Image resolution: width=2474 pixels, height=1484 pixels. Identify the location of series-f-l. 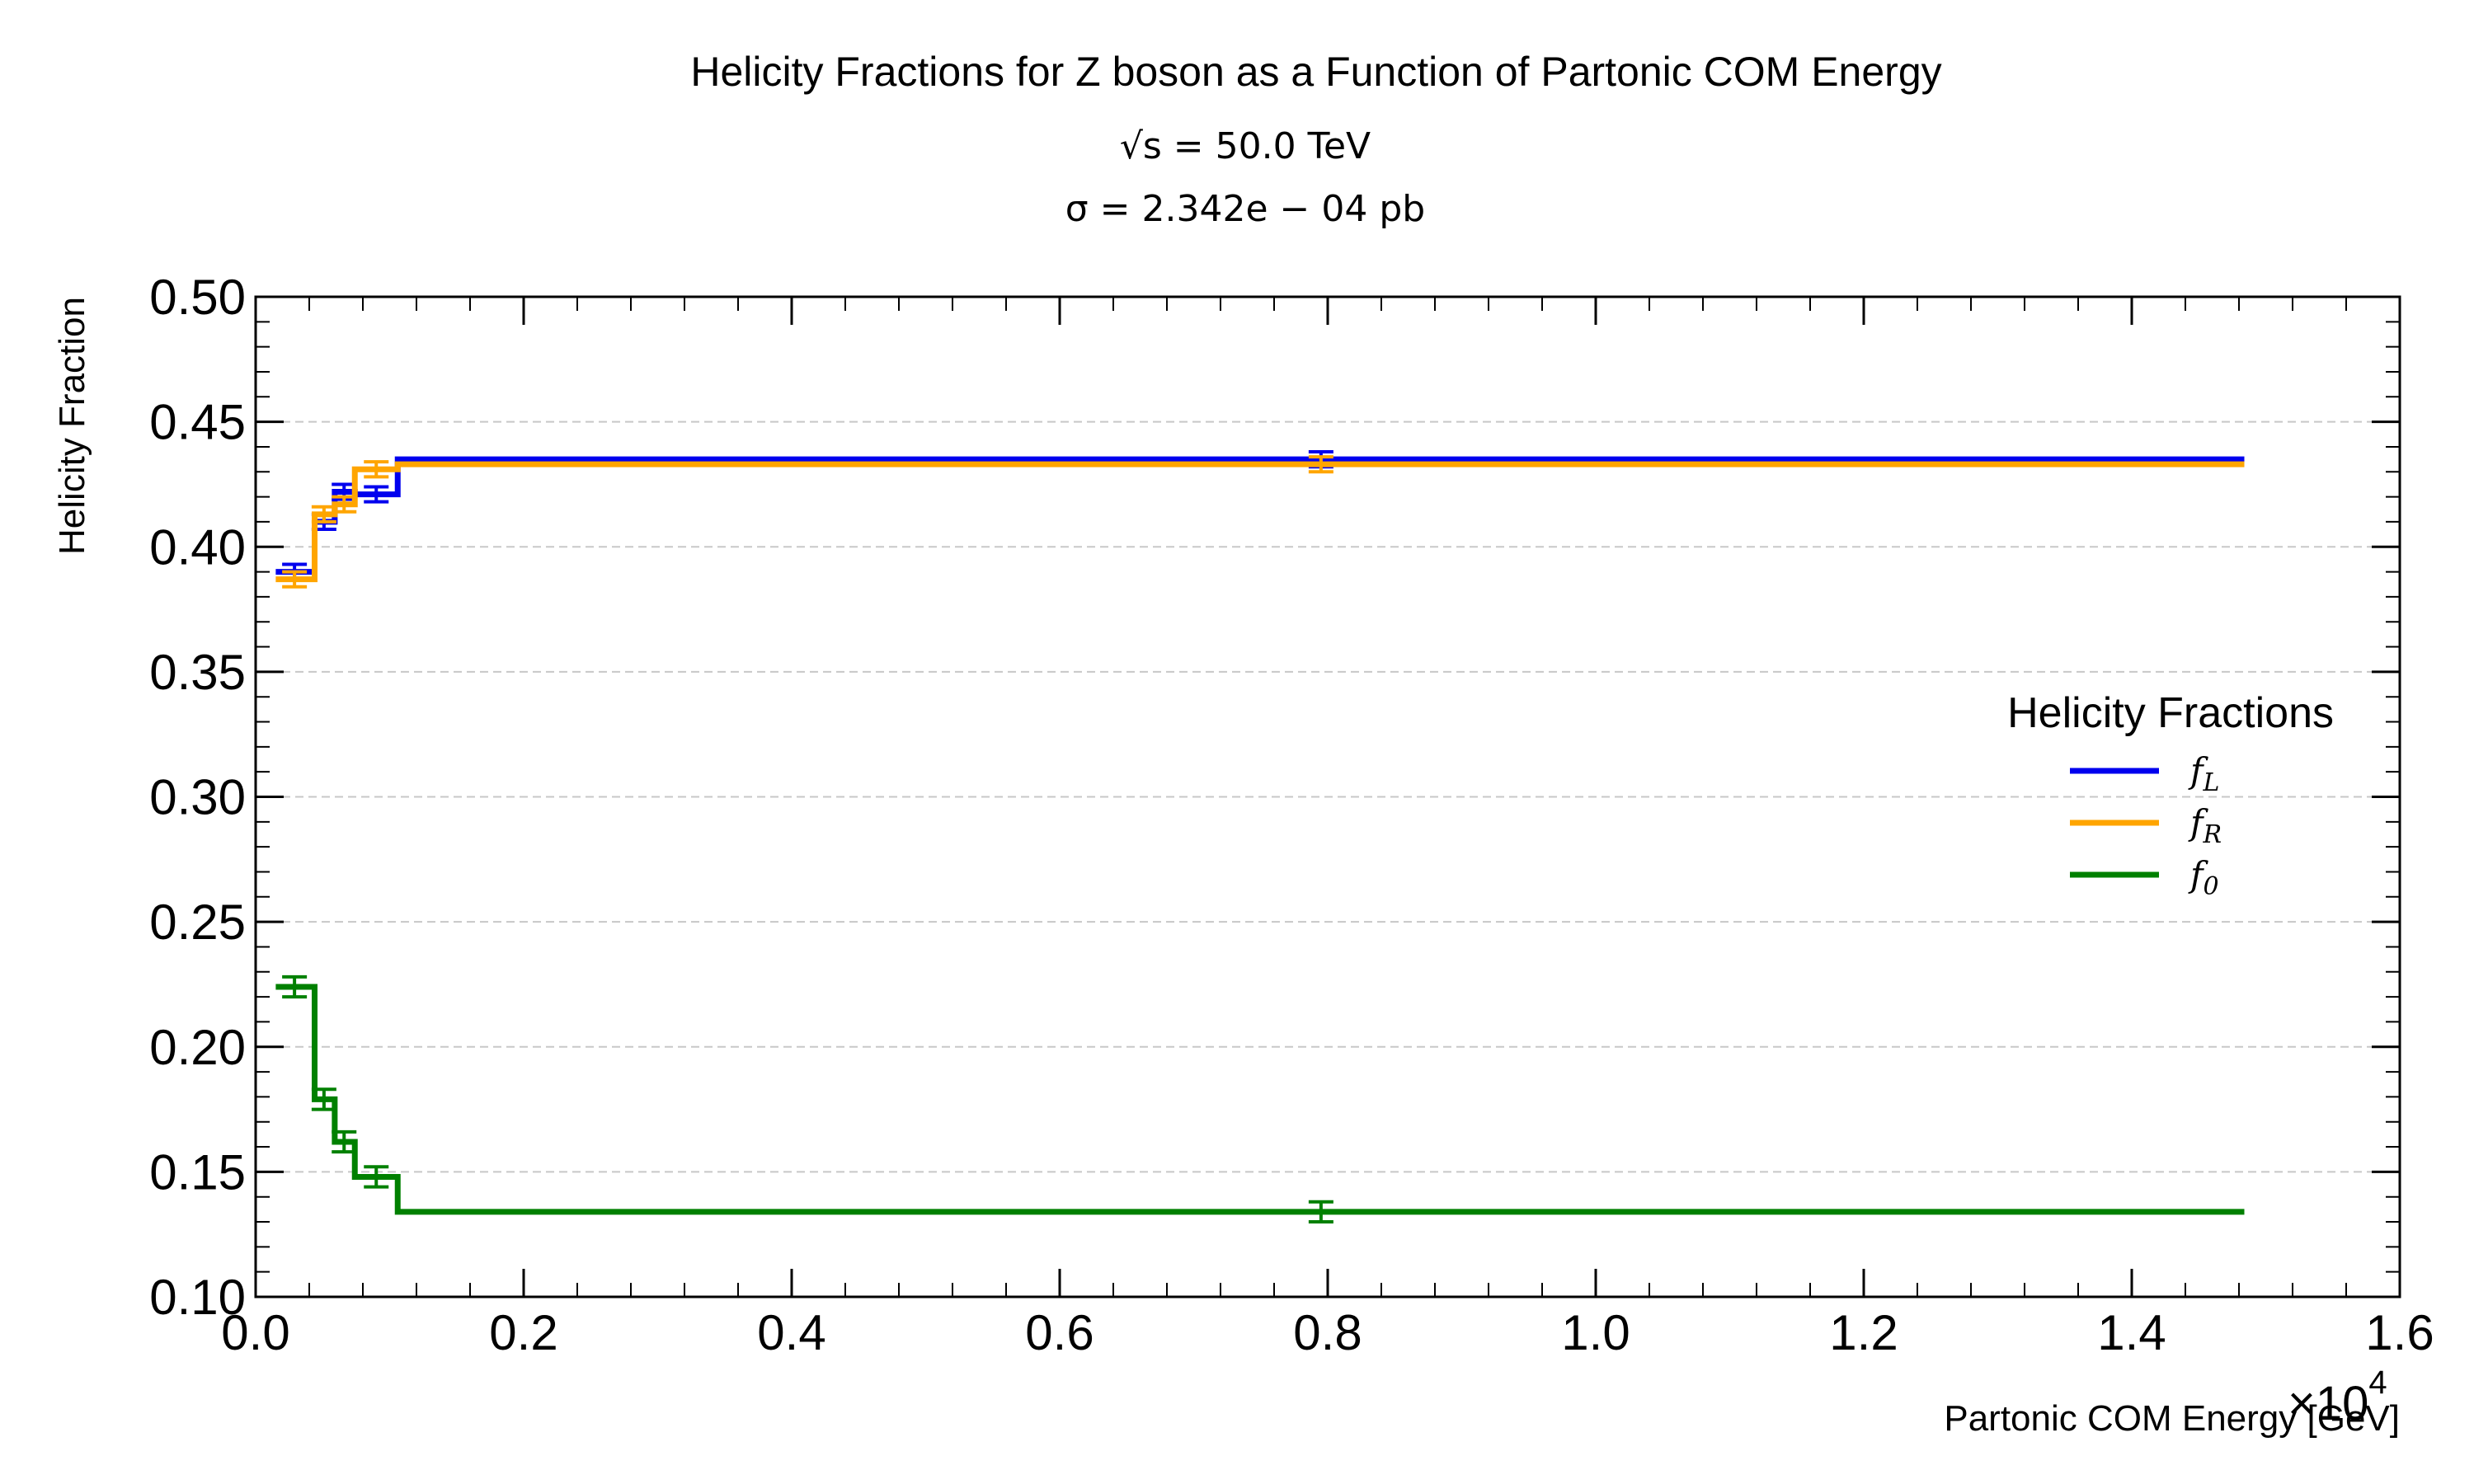
(1260, 515).